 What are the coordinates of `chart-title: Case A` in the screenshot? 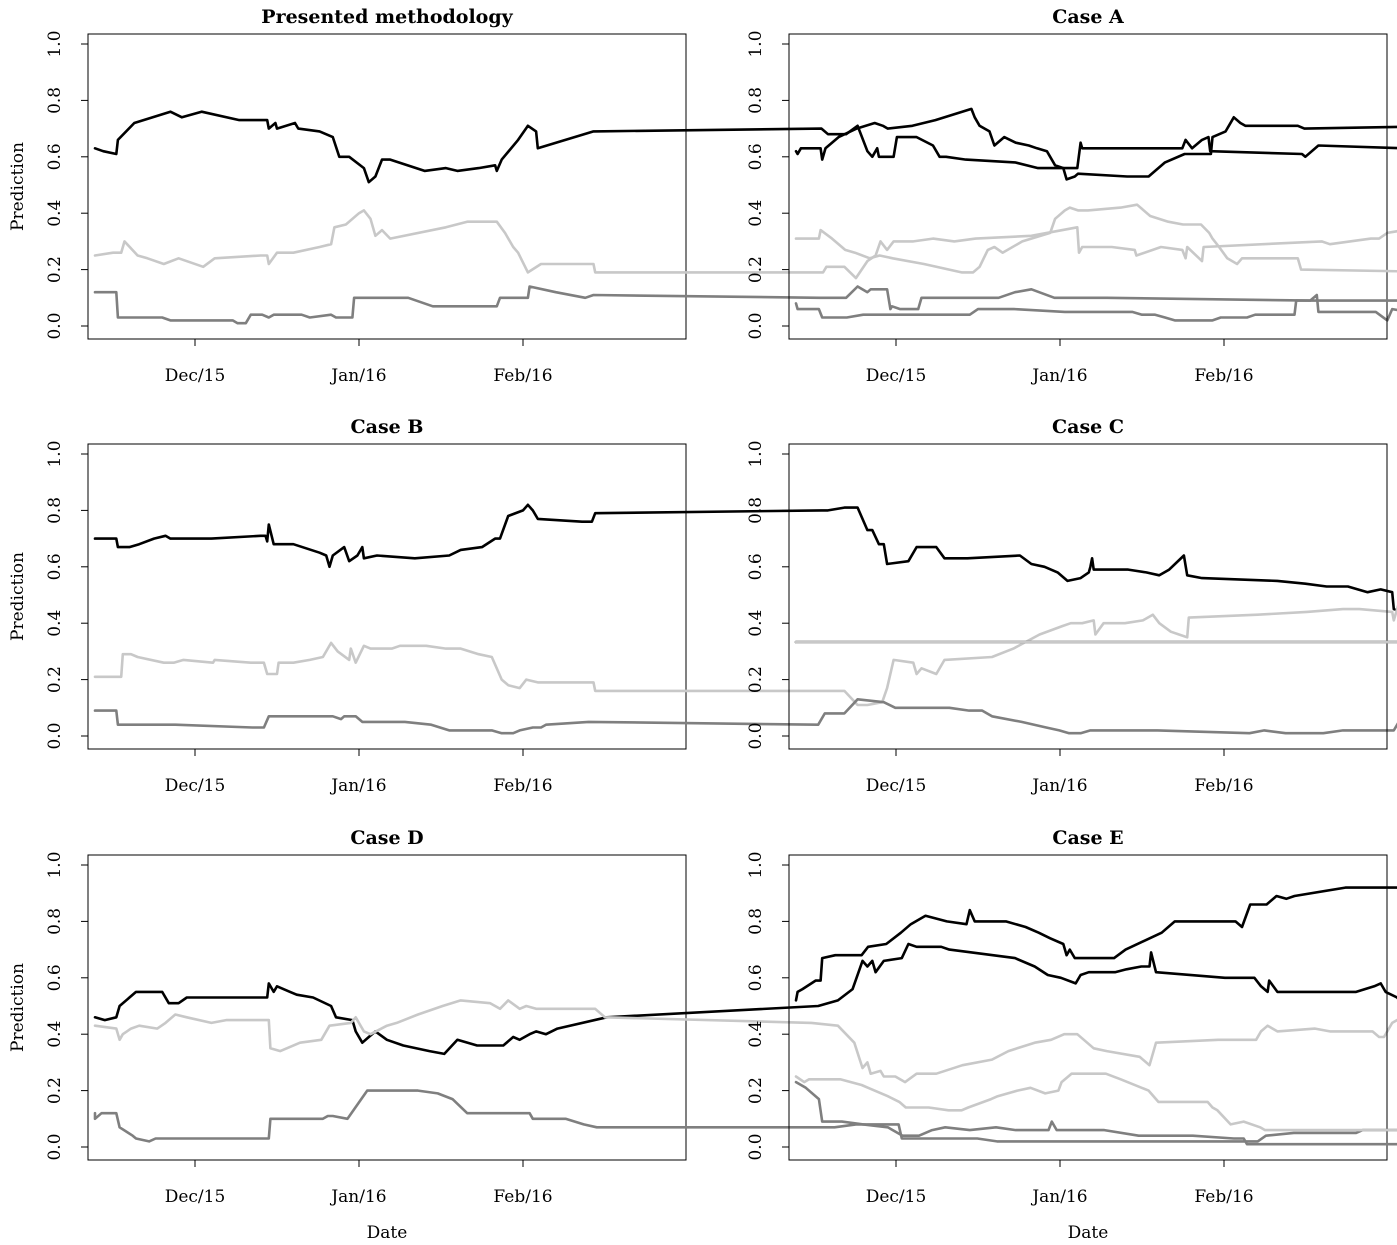 It's located at (1088, 17).